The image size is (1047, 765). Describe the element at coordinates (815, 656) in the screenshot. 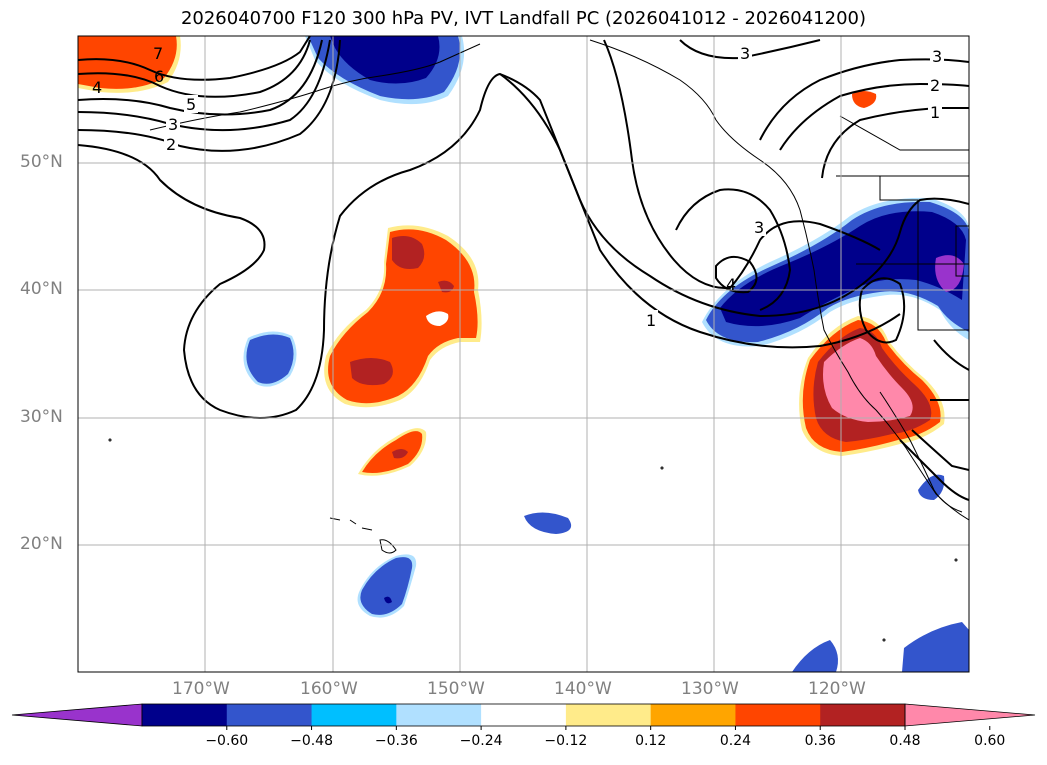

I see `negative-anomaly-south` at that location.